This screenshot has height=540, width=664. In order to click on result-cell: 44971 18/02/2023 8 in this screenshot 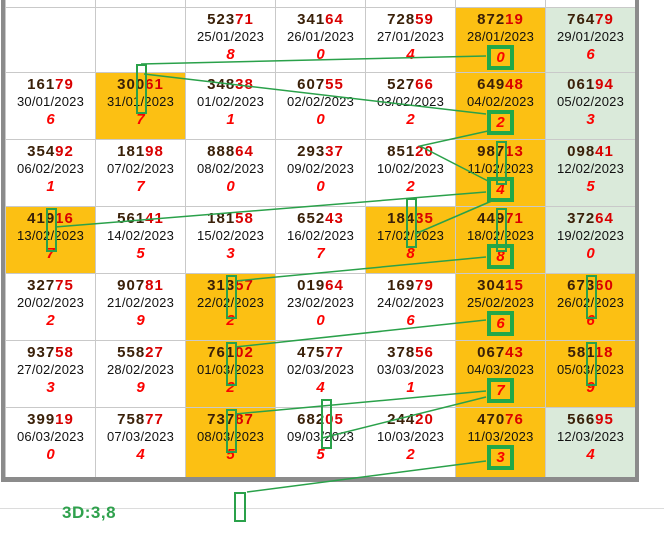, I will do `click(501, 240)`.